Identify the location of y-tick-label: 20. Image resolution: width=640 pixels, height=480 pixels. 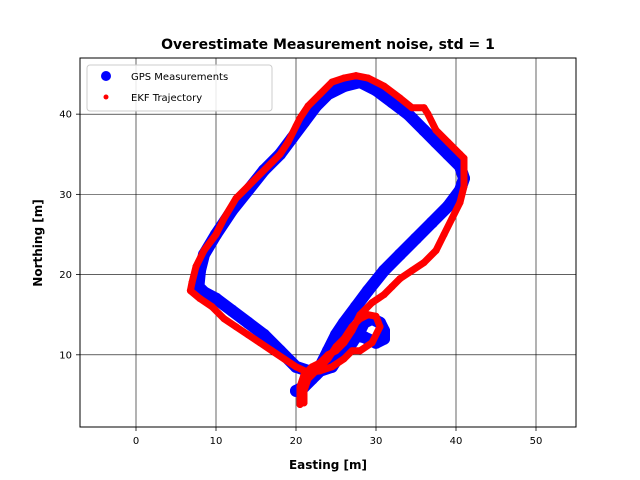
(65, 275).